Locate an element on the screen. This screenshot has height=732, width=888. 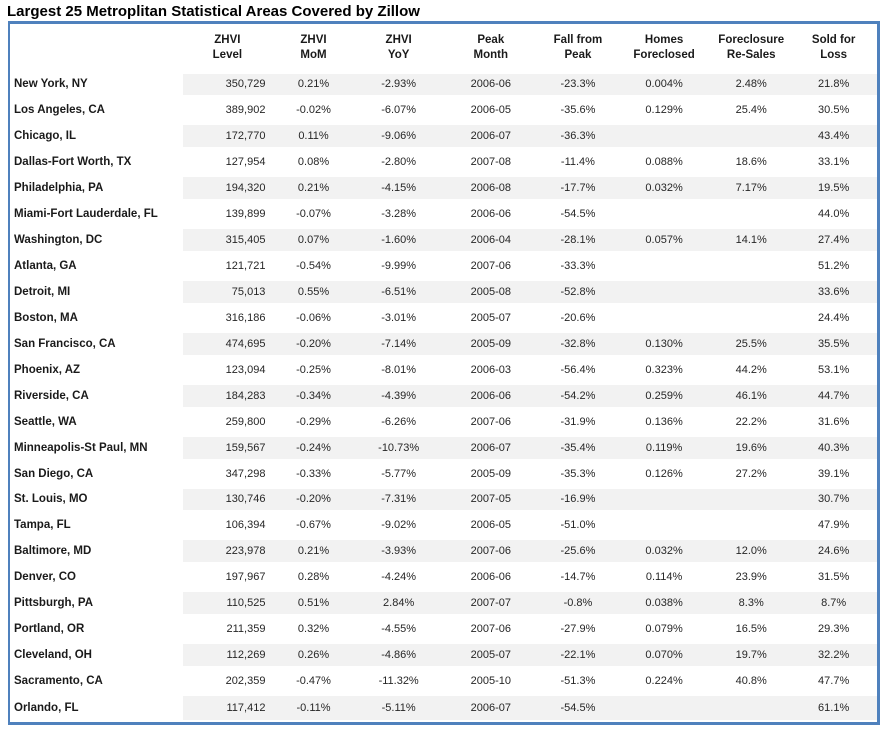
cell-homes-foreclosed: 0.323% is located at coordinates (664, 369).